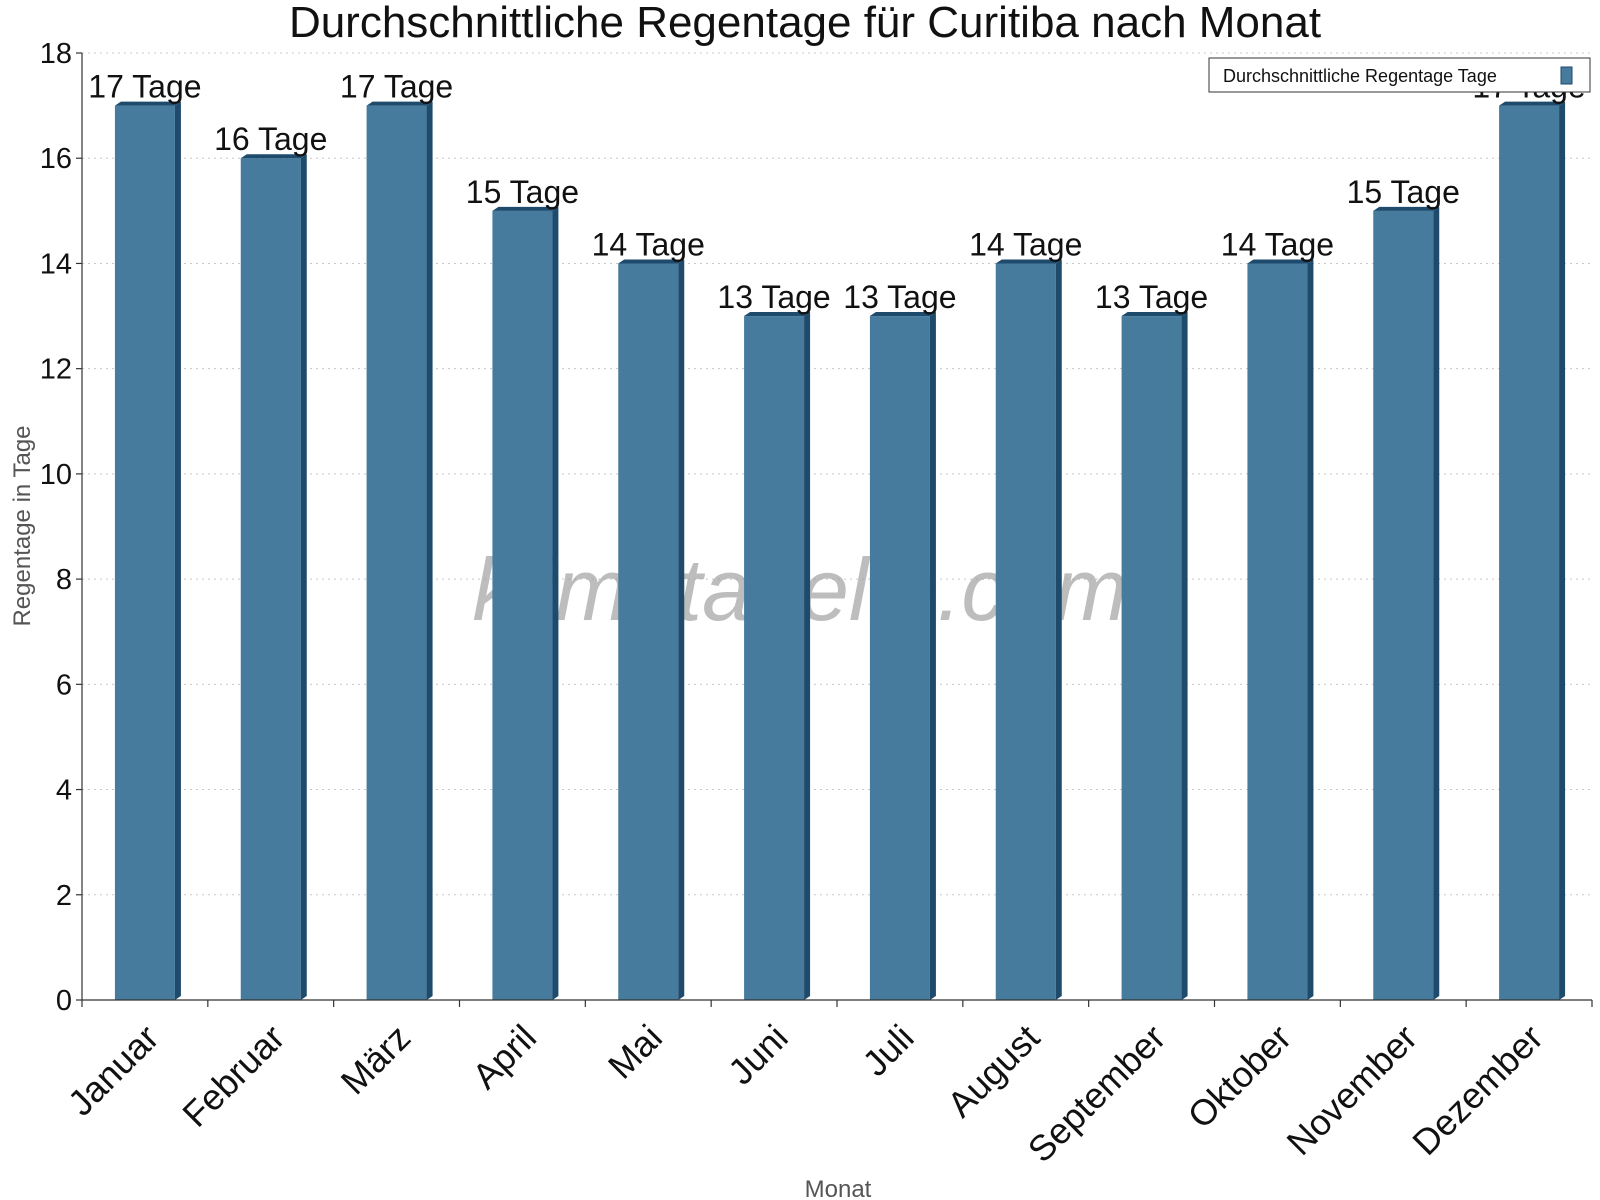 The image size is (1600, 1200). Describe the element at coordinates (61, 527) in the screenshot. I see `y-axis-ticks: 0 2 4 6 8 10 12 14 16 18` at that location.